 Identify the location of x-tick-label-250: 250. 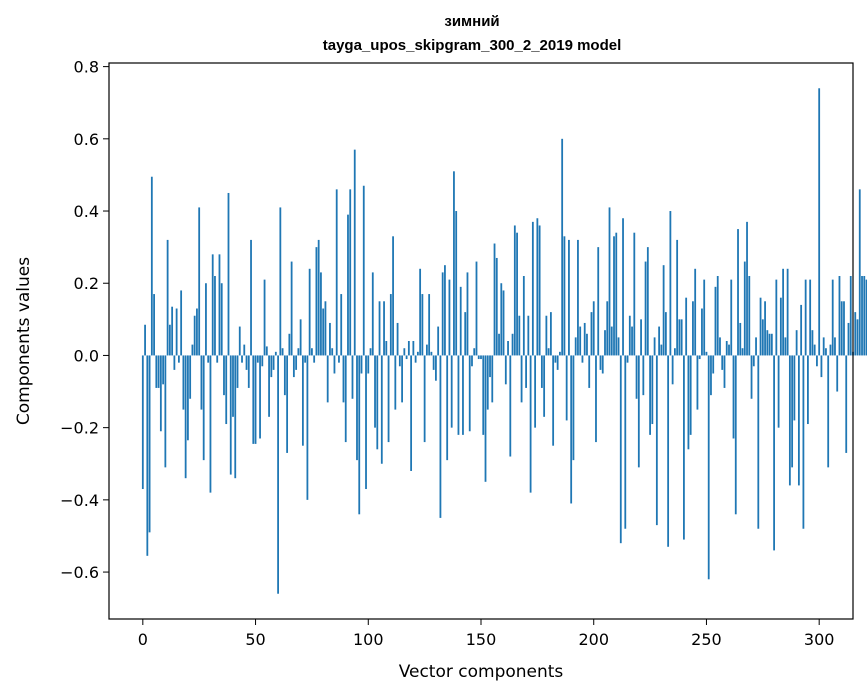
(706, 639).